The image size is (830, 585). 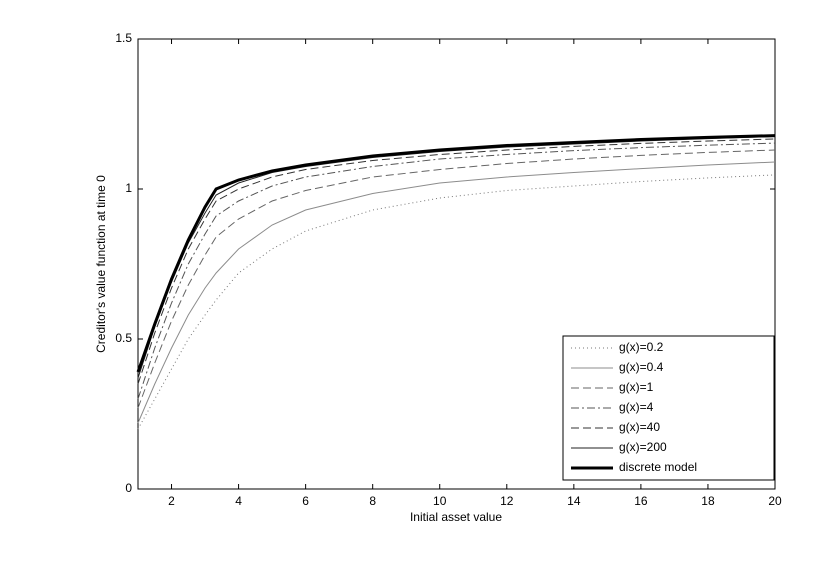 I want to click on legend-label: g(x)=200, so click(x=643, y=447).